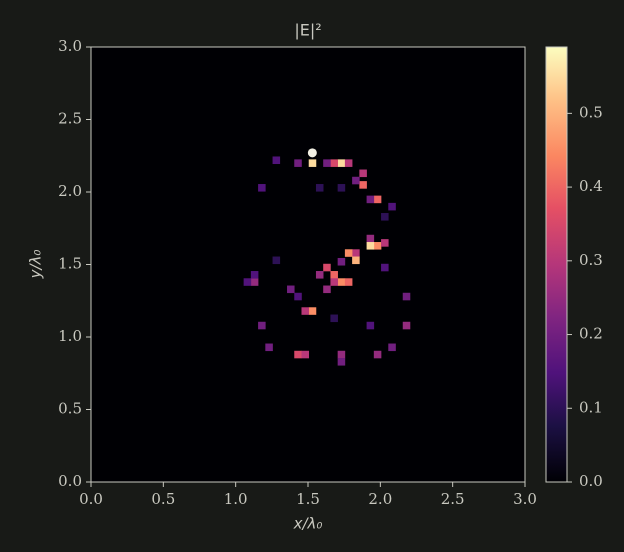 The width and height of the screenshot is (624, 552). What do you see at coordinates (163, 499) in the screenshot?
I see `x-tick-label: 0.5` at bounding box center [163, 499].